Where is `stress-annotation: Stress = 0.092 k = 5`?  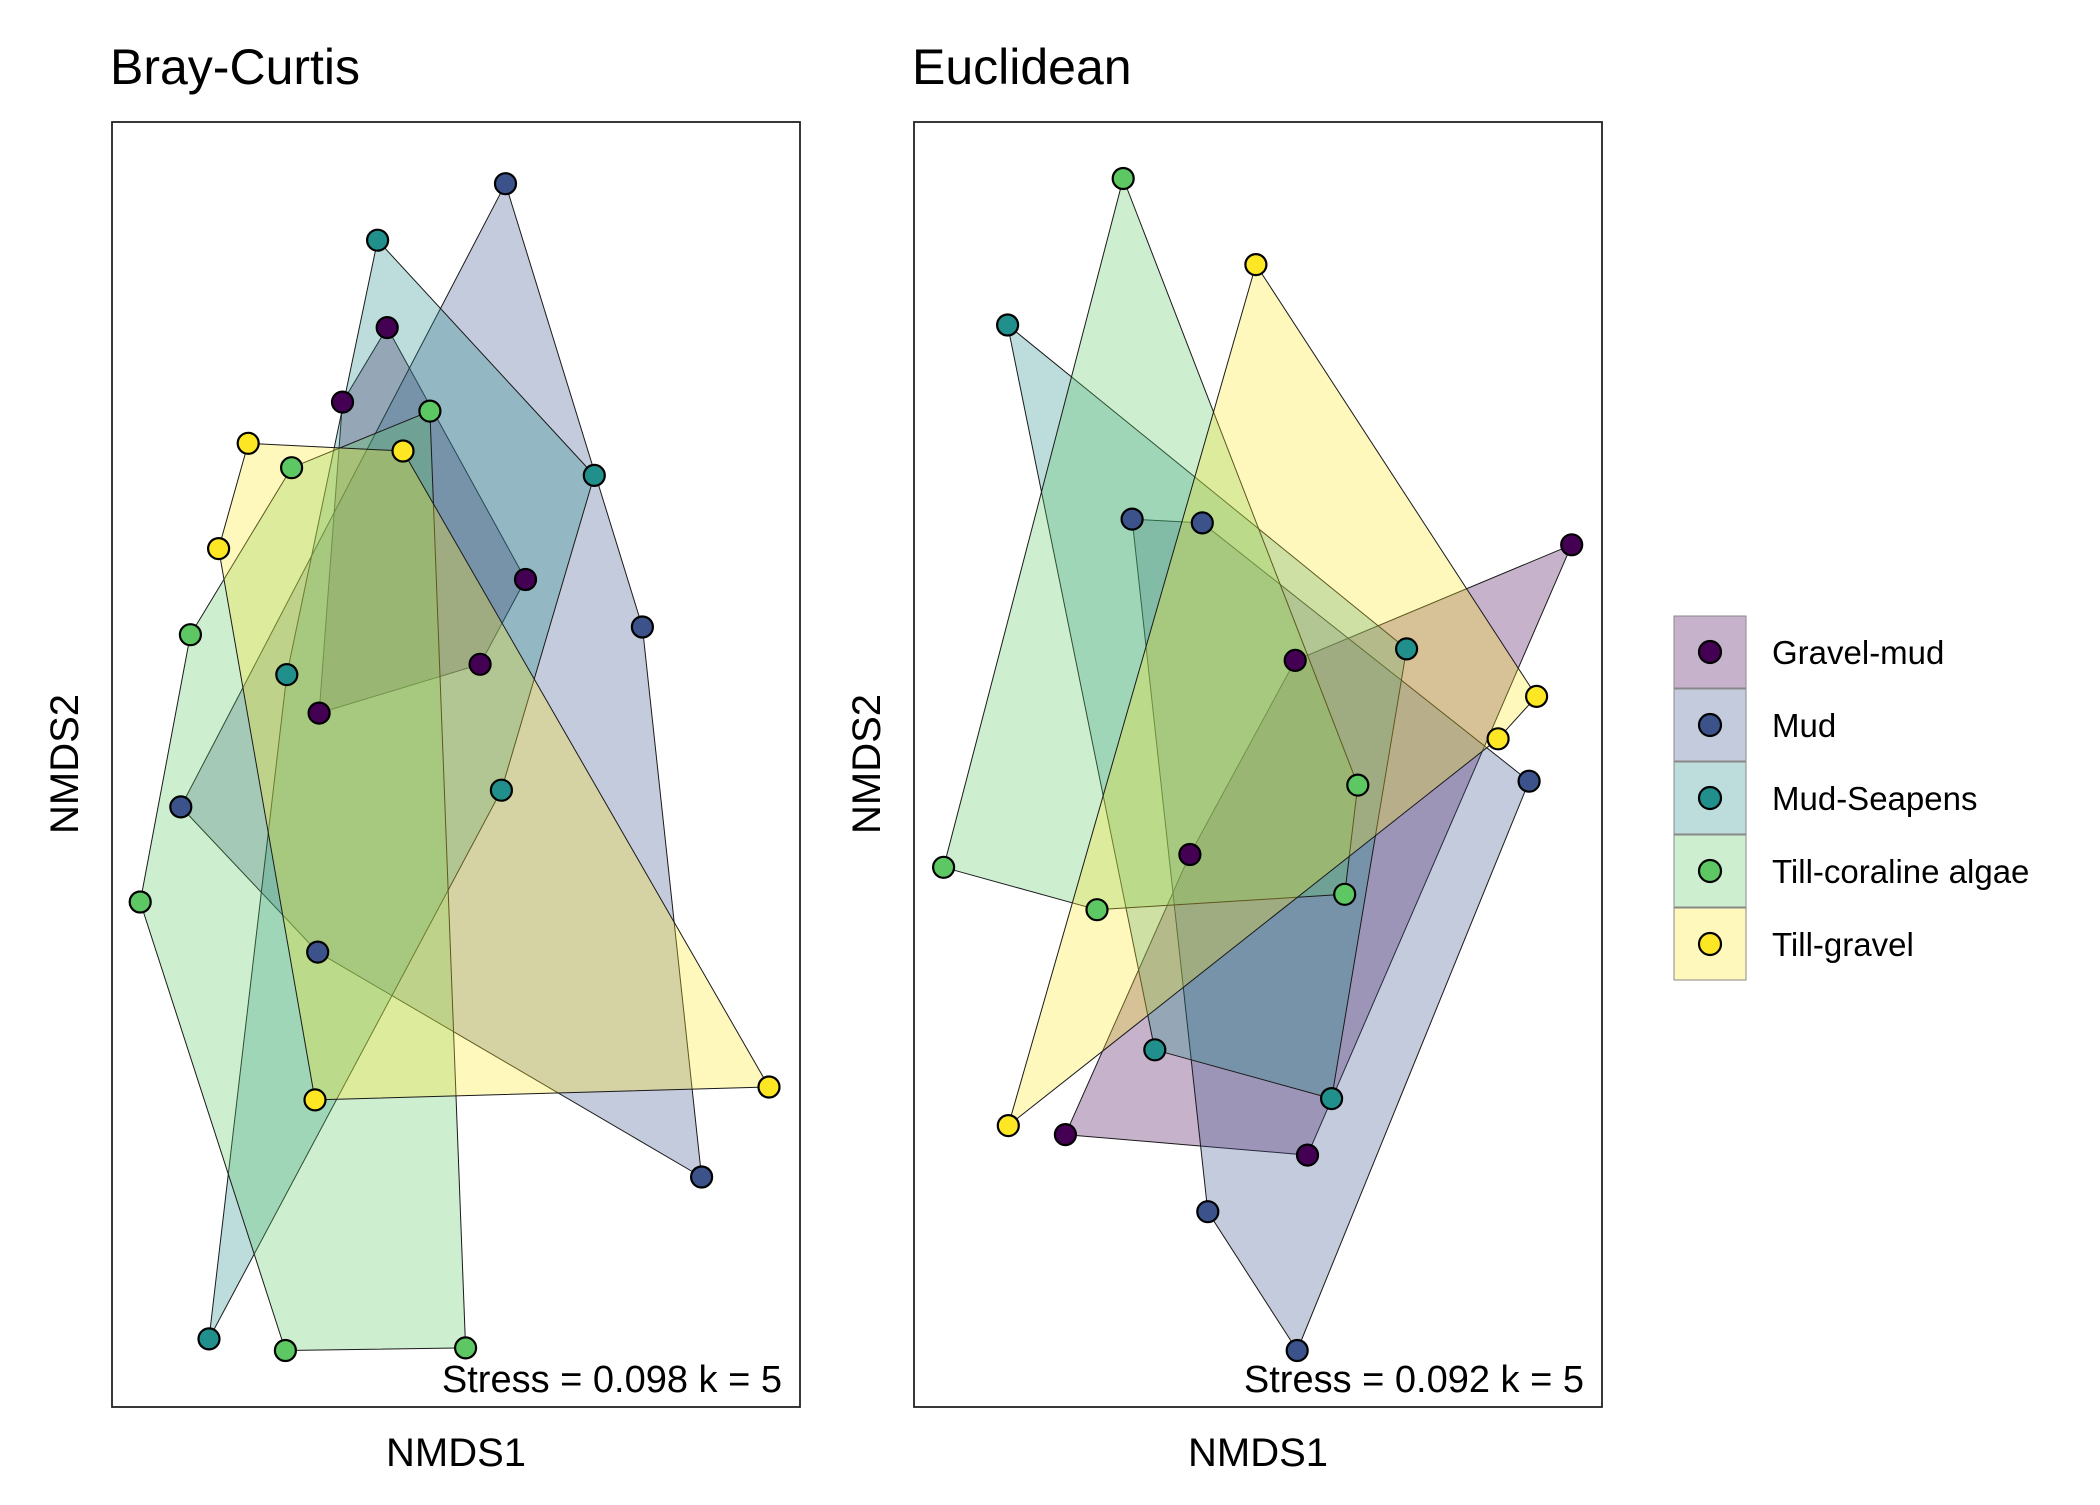
stress-annotation: Stress = 0.092 k = 5 is located at coordinates (1414, 1380).